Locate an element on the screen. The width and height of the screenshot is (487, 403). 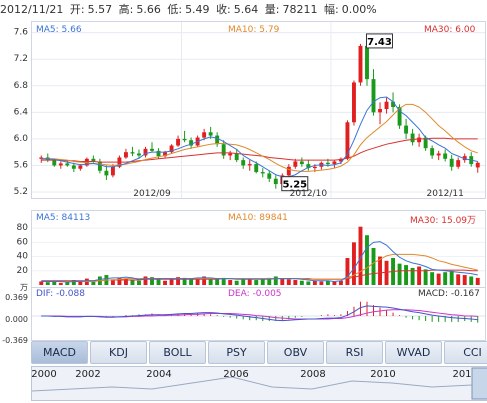
volume-y-tick: 20 is located at coordinates (23, 271).